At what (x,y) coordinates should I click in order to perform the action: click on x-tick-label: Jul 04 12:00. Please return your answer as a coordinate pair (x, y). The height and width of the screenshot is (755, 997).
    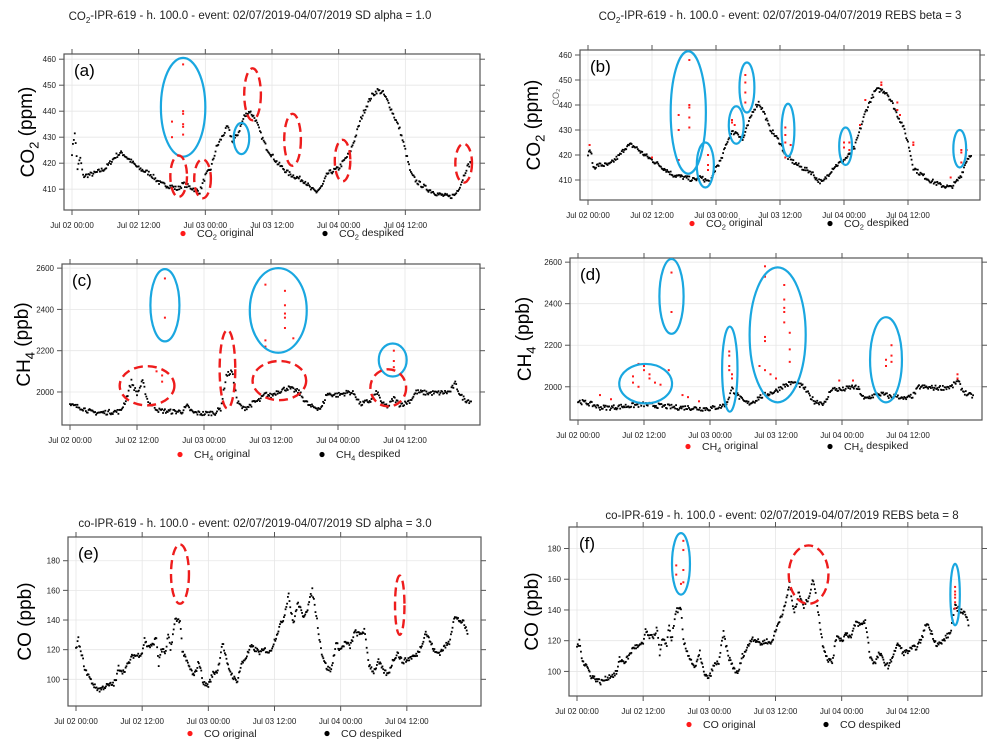
    Looking at the image, I should click on (908, 215).